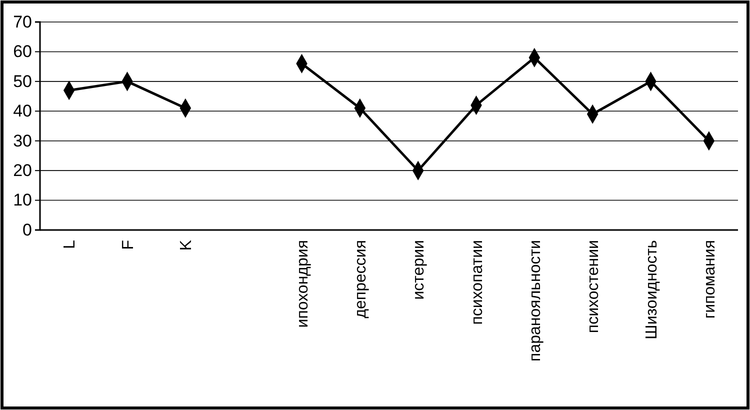 The image size is (750, 410). What do you see at coordinates (593, 287) in the screenshot?
I see `x-tick-label: психостении` at bounding box center [593, 287].